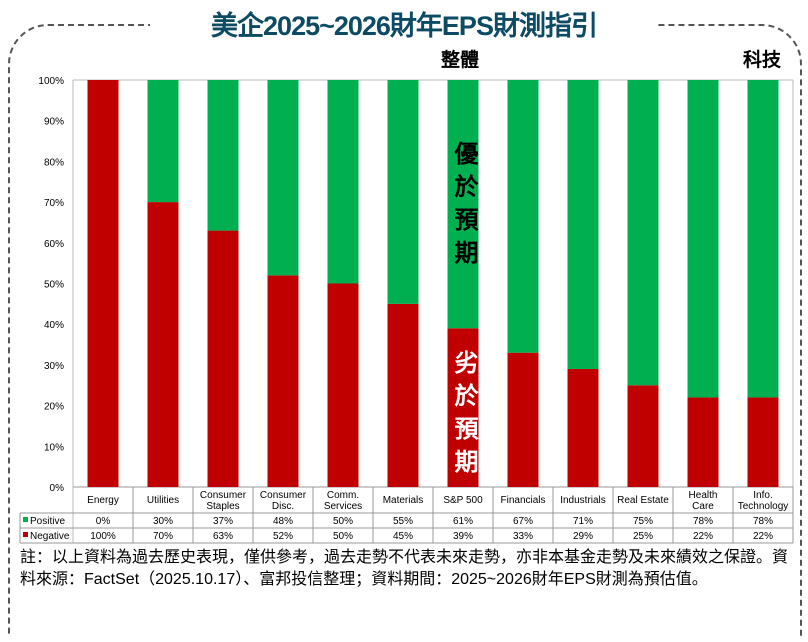 Image resolution: width=808 pixels, height=642 pixels. I want to click on positive-value-label: 67%, so click(523, 521).